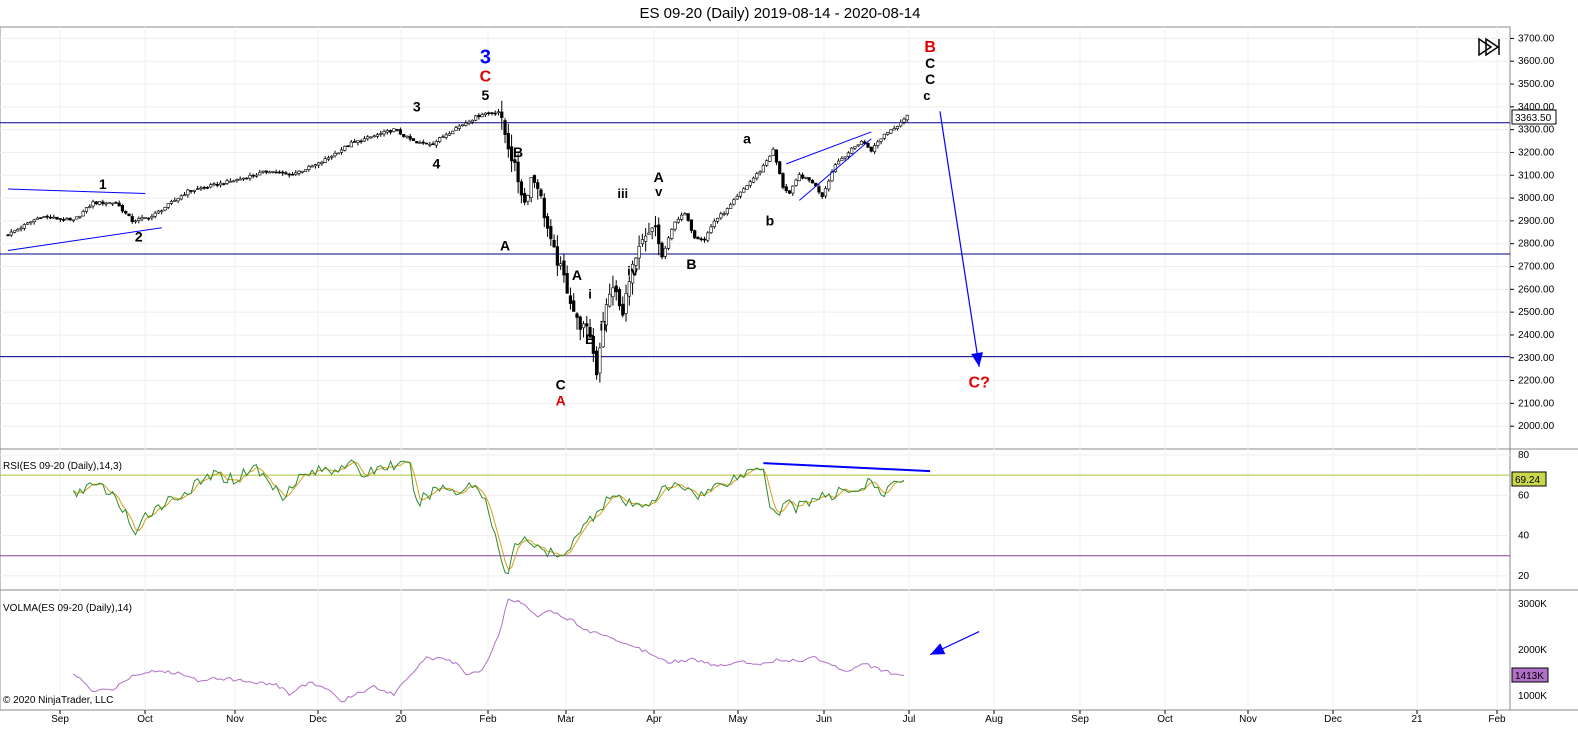 This screenshot has height=756, width=1578. What do you see at coordinates (1489, 47) in the screenshot?
I see `skip-to-end-icon` at bounding box center [1489, 47].